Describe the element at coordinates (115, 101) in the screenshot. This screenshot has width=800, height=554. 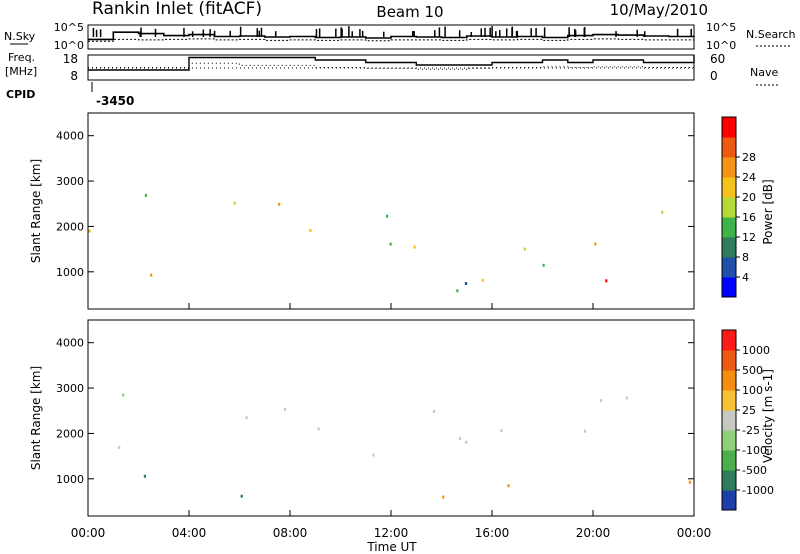
I see `cpid-value: -3450` at that location.